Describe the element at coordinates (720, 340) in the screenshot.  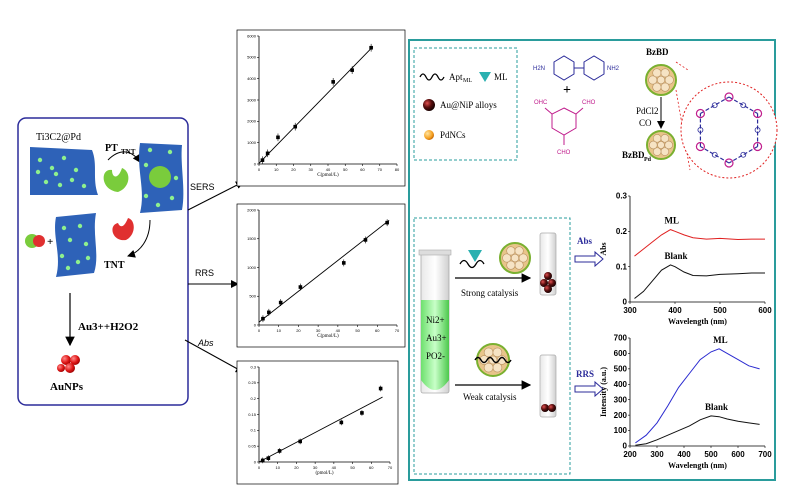
I see `series-label: ML` at that location.